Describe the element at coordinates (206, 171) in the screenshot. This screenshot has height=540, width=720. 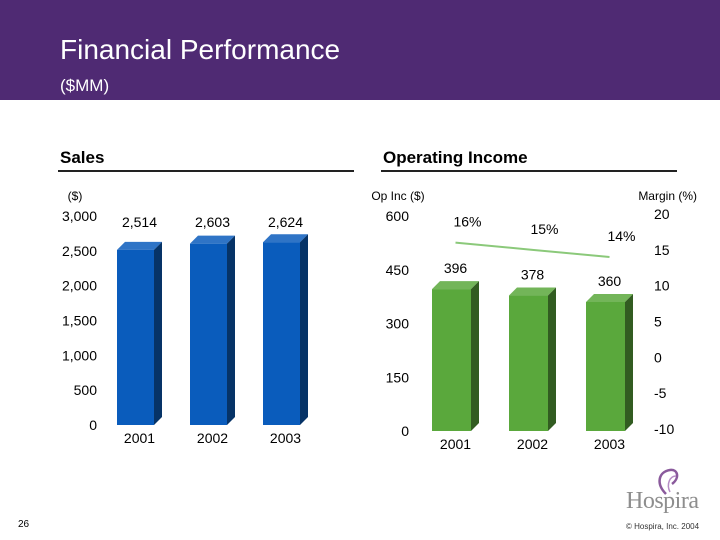
I see `sales-title-rule` at that location.